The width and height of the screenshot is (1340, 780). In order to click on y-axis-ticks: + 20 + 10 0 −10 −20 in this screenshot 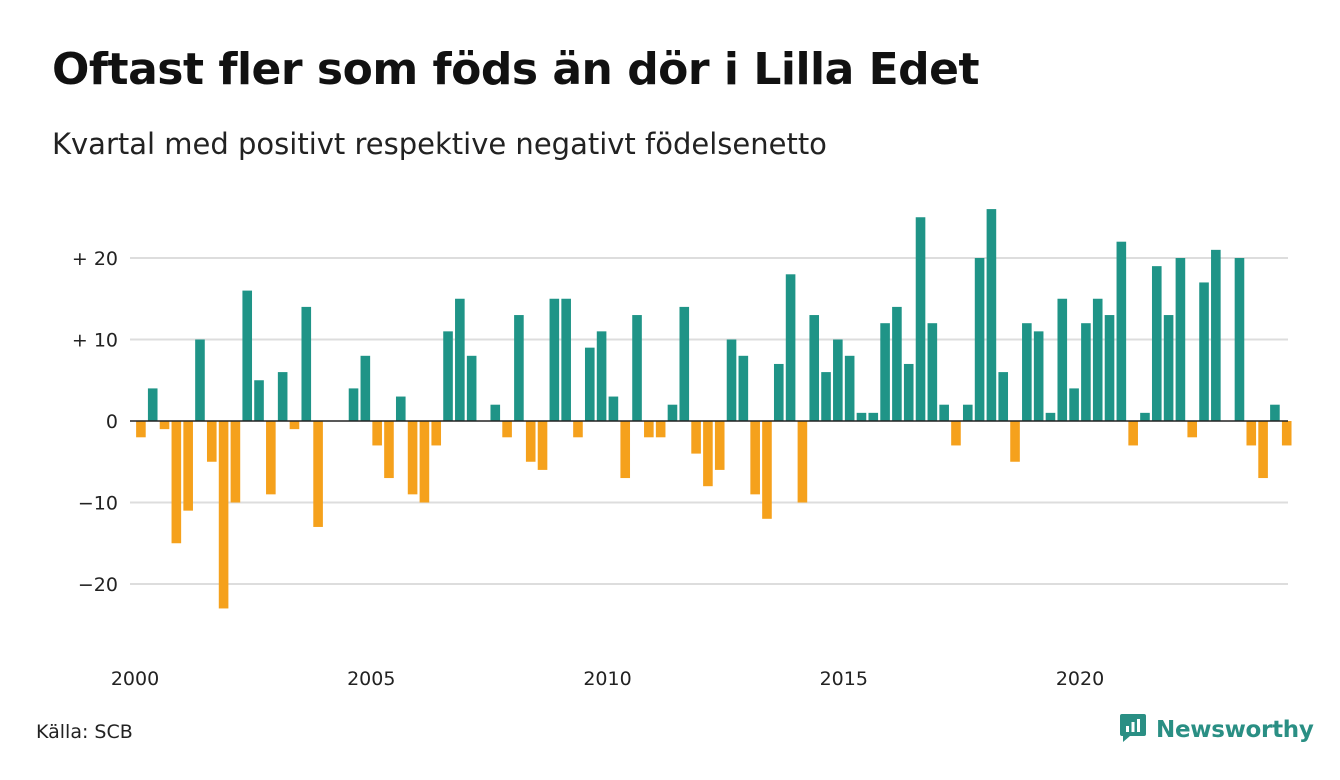, I will do `click(95, 422)`.